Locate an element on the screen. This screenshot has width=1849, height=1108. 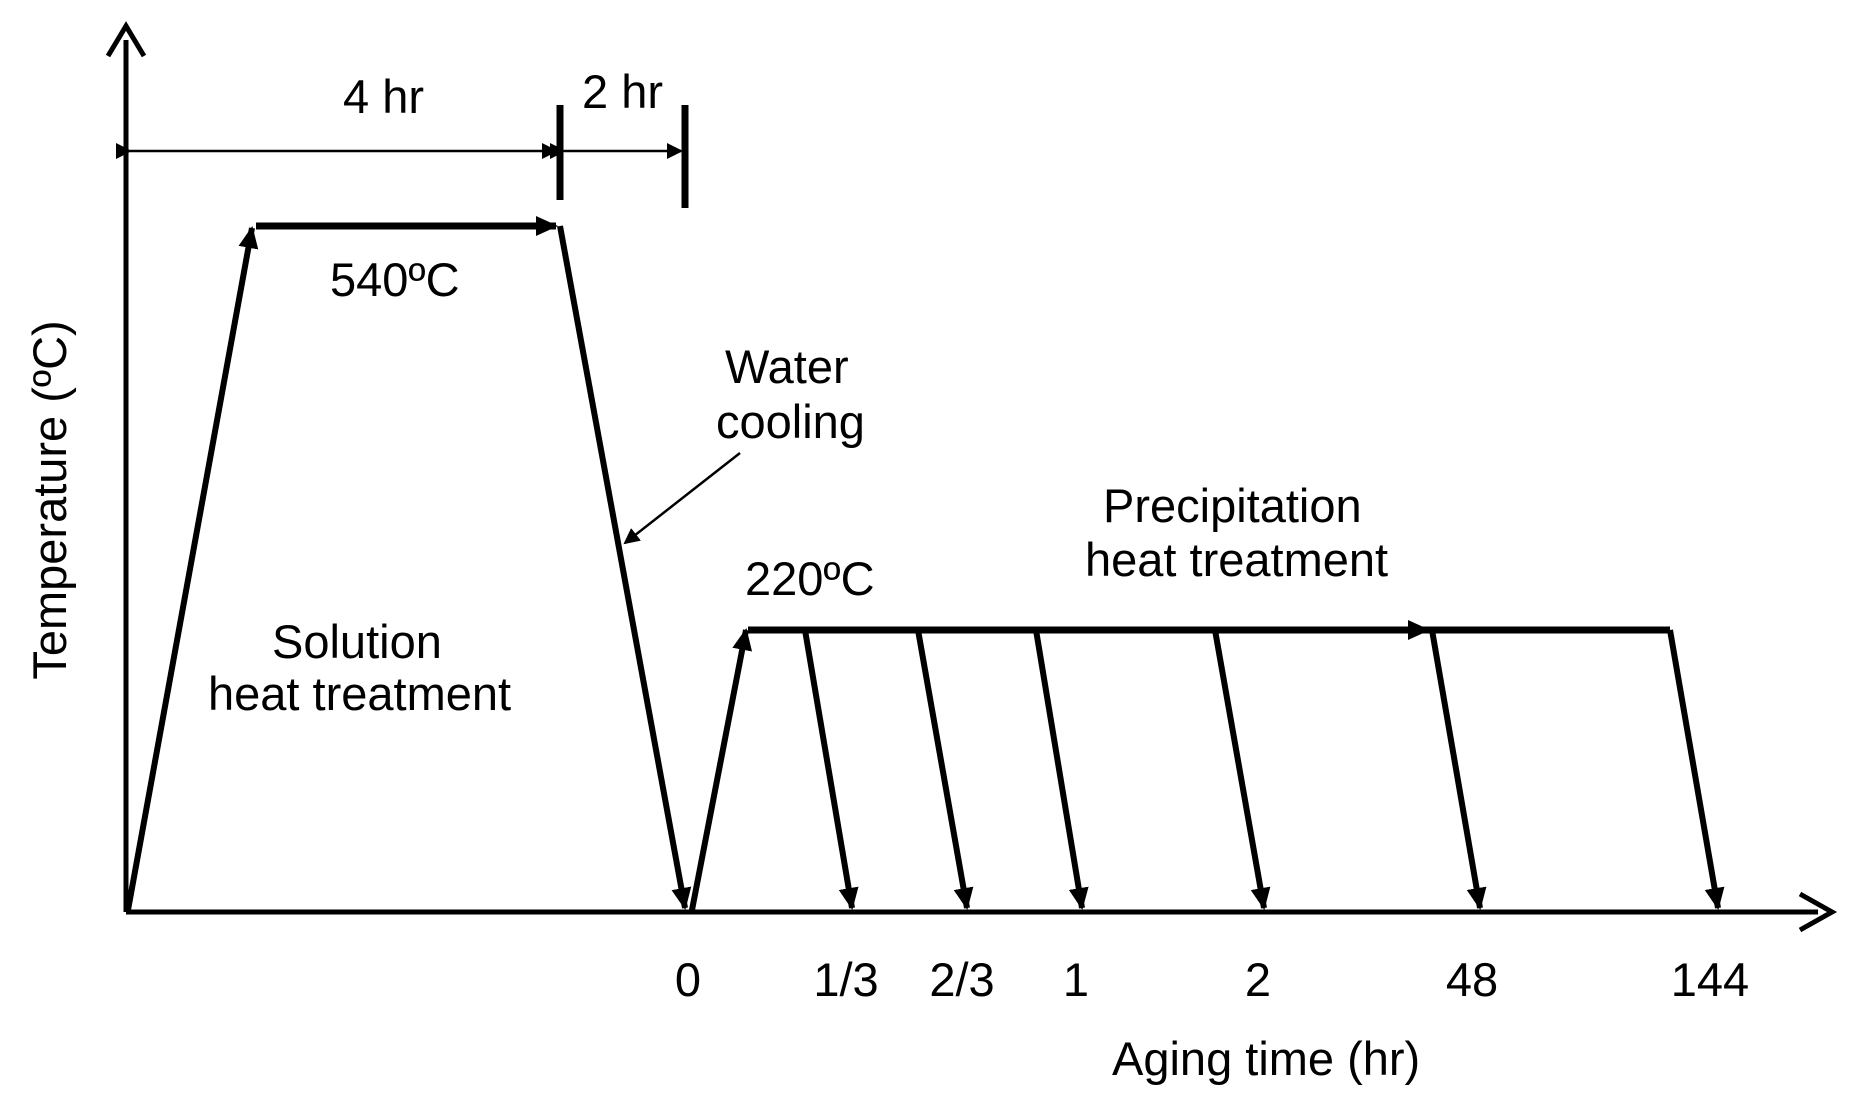
quench-arrow-48hr is located at coordinates (1458, 769).